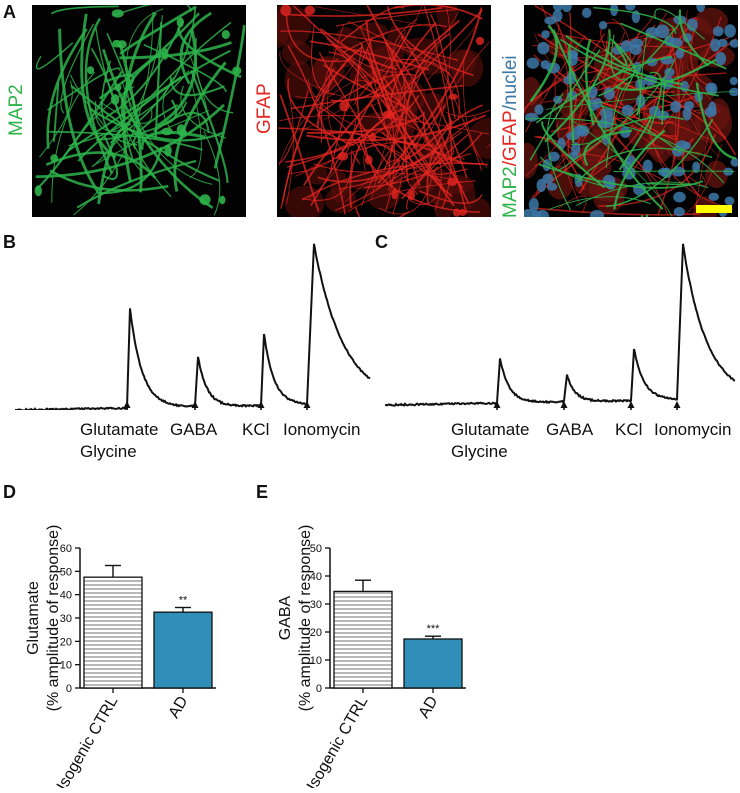 The image size is (740, 793). What do you see at coordinates (108, 451) in the screenshot?
I see `trace-b-label-glycine: Glycine` at bounding box center [108, 451].